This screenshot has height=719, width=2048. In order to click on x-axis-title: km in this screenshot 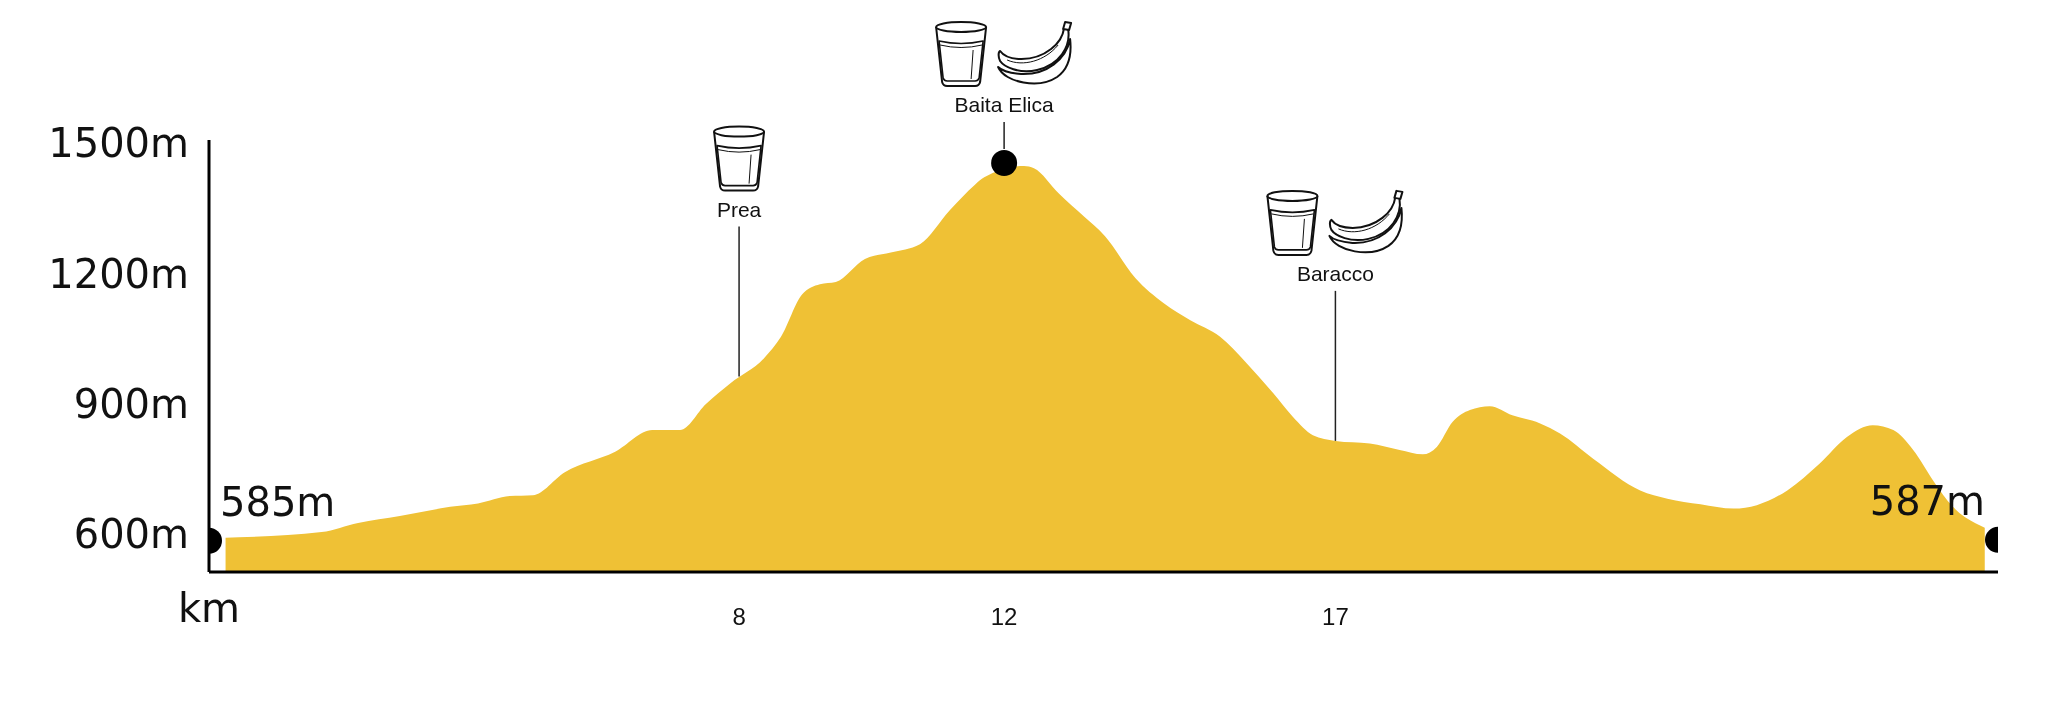, I will do `click(209, 608)`.